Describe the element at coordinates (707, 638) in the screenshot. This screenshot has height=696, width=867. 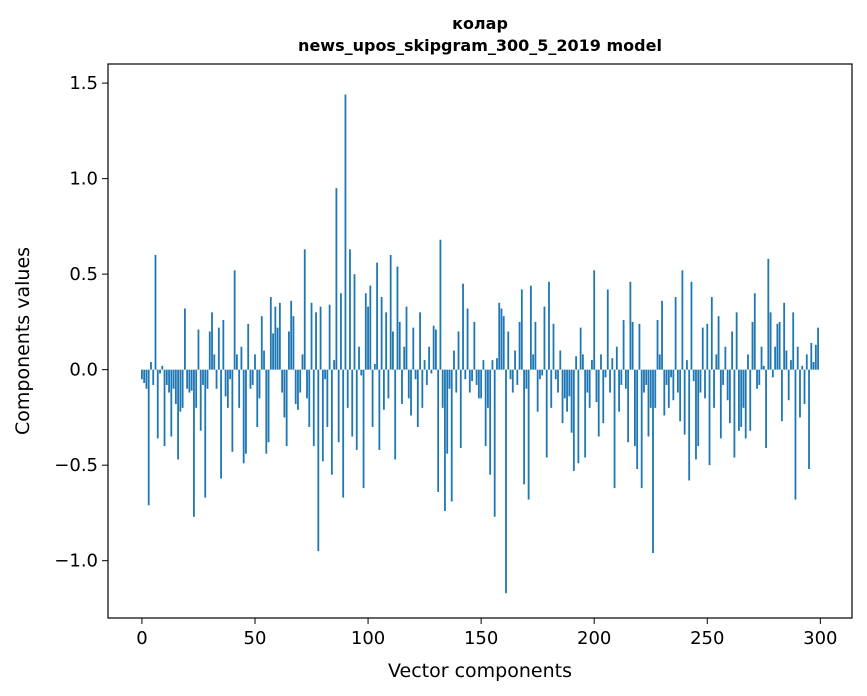
I see `x-tick-label: 250` at that location.